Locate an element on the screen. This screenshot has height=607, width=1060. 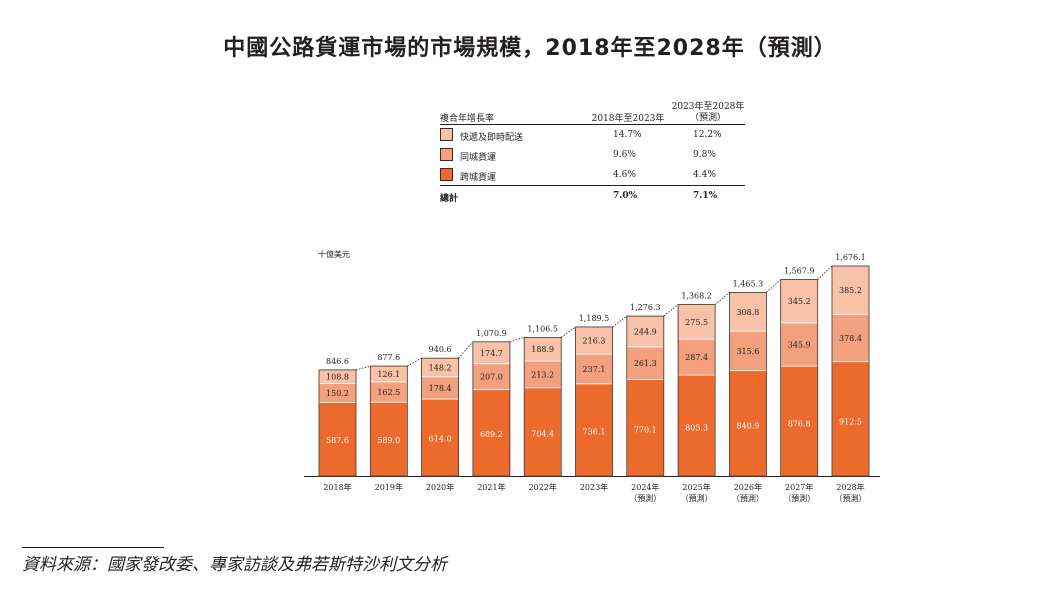
cagr-value-2018-2023: 14.7% is located at coordinates (627, 135).